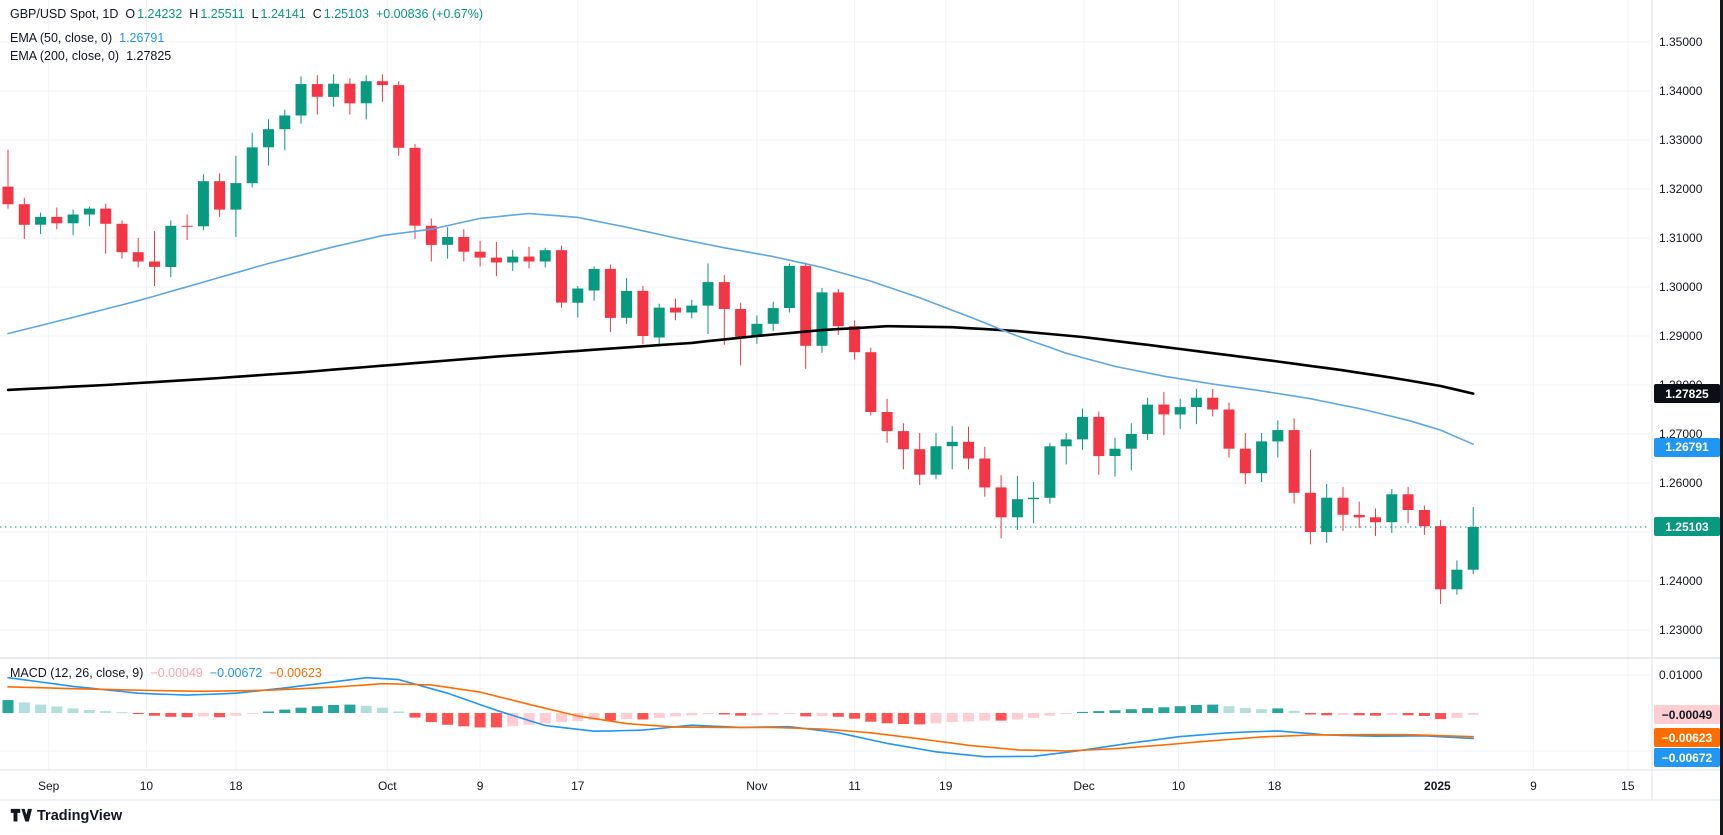 The image size is (1723, 835). I want to click on ema200-legend-row: EMA (200, close, 0) 1.27825, so click(90, 56).